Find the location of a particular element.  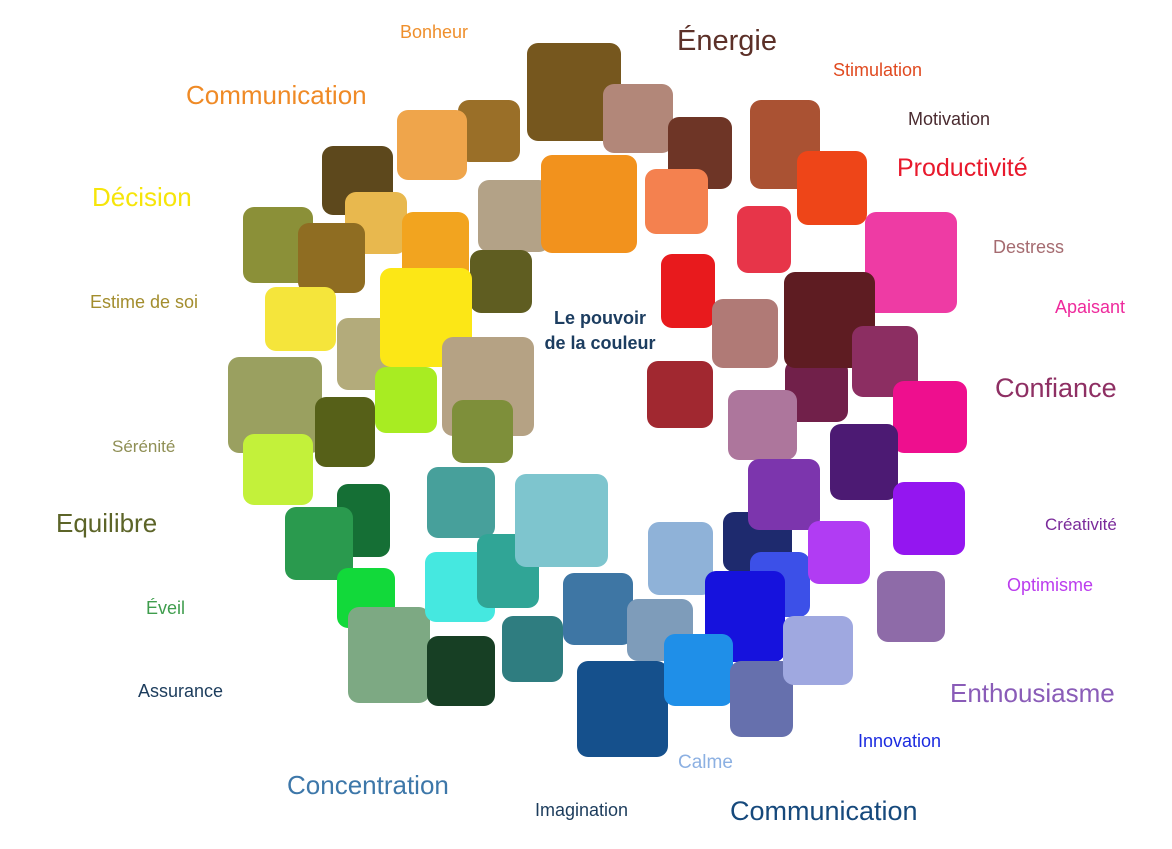

swatch-big-light-teal is located at coordinates (561, 520).